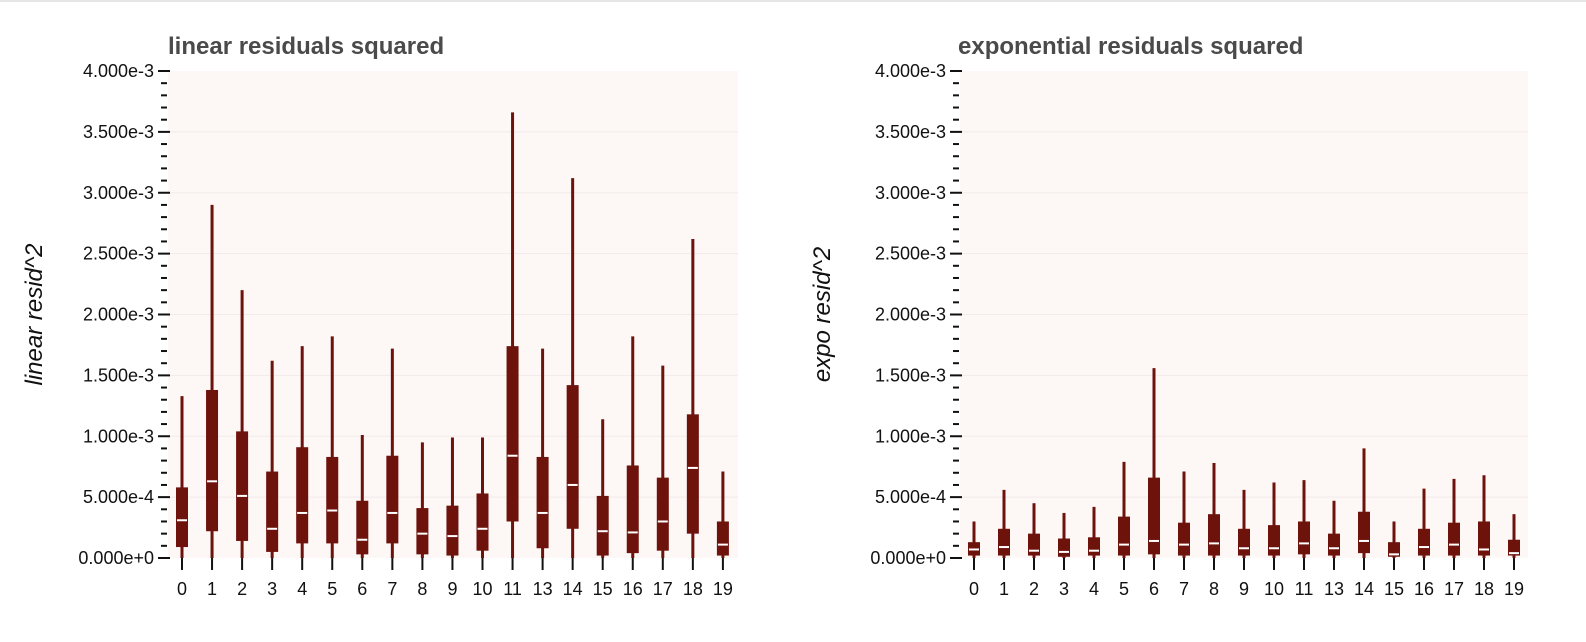  Describe the element at coordinates (392, 589) in the screenshot. I see `x-tick-label: 7` at that location.